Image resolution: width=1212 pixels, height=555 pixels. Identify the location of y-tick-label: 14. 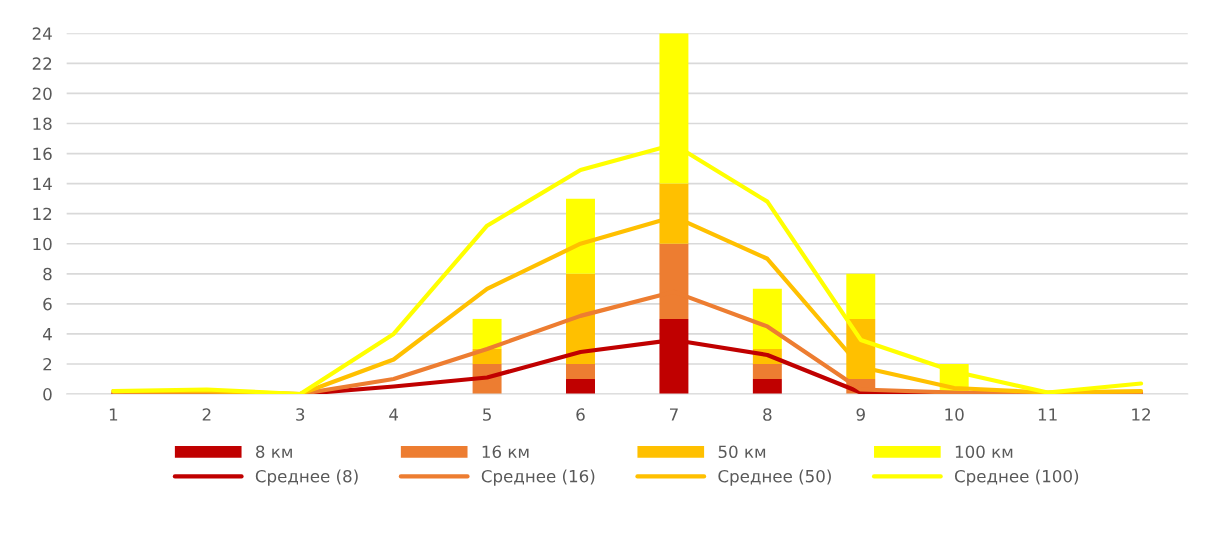
(42, 183).